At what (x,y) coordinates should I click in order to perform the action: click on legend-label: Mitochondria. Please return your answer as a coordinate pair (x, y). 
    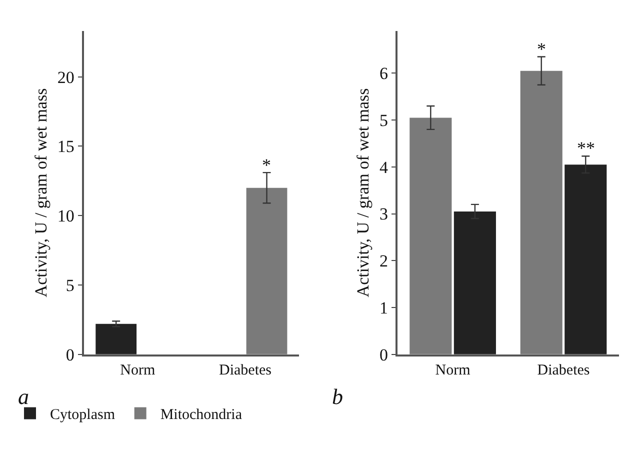
    Looking at the image, I should click on (201, 415).